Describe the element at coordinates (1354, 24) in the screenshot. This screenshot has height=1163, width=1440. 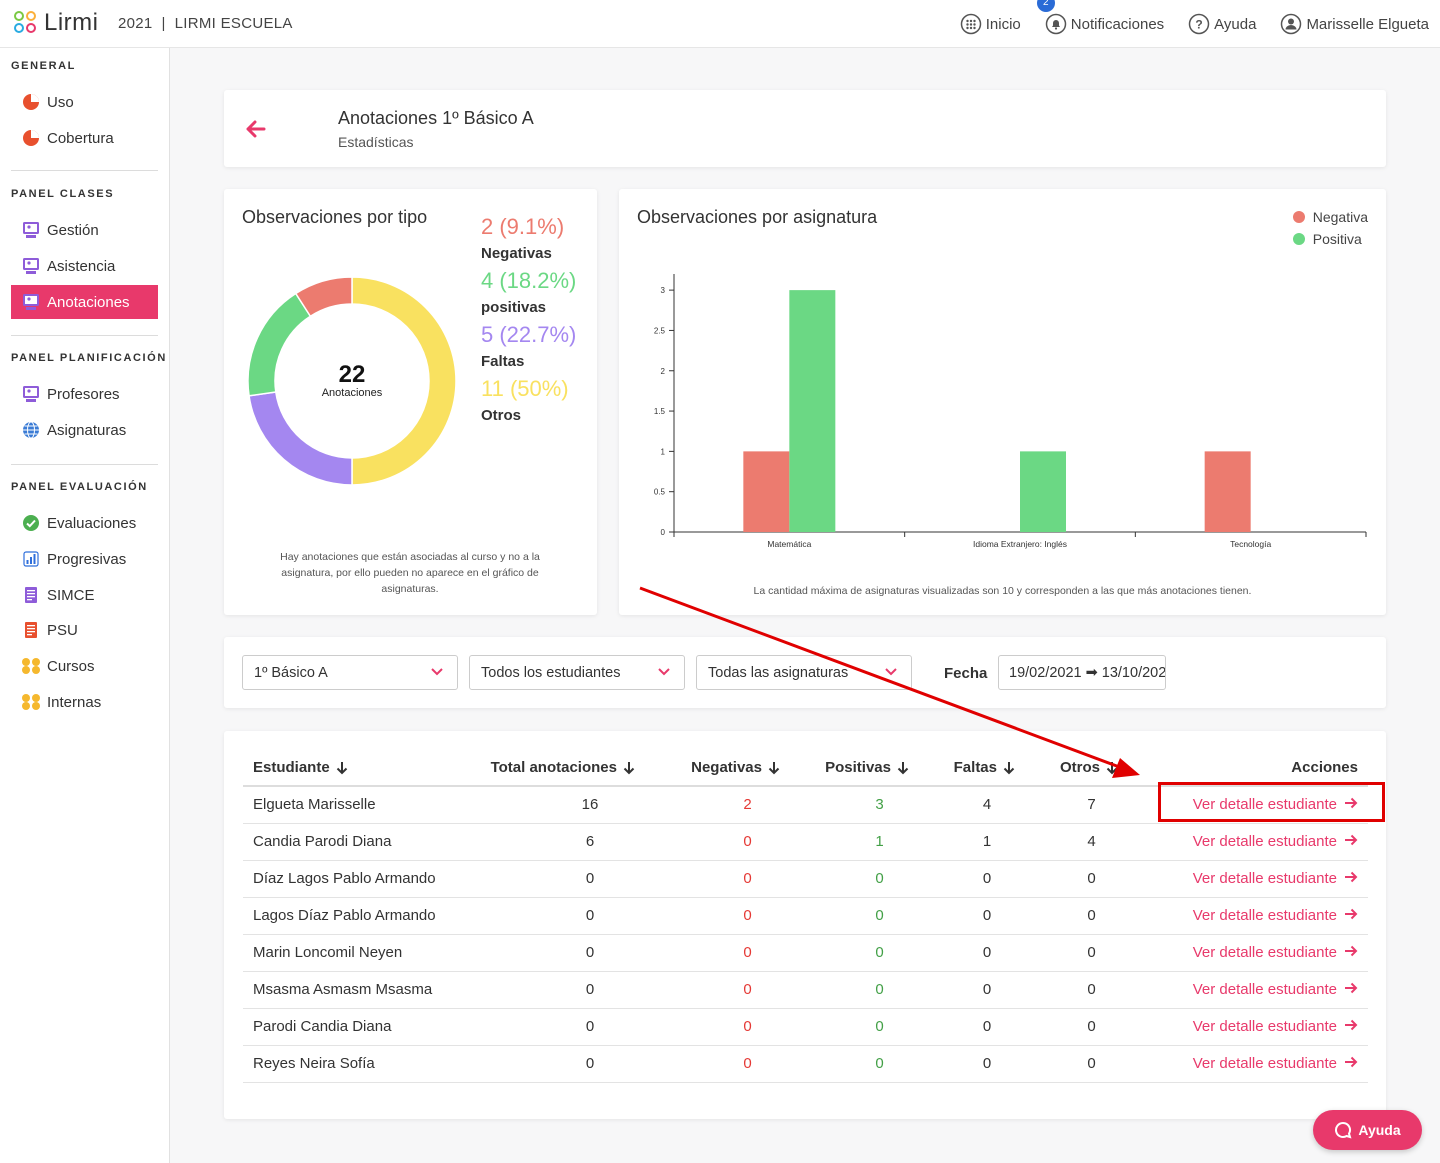
I see `nav-user: Marisselle Elgueta` at that location.